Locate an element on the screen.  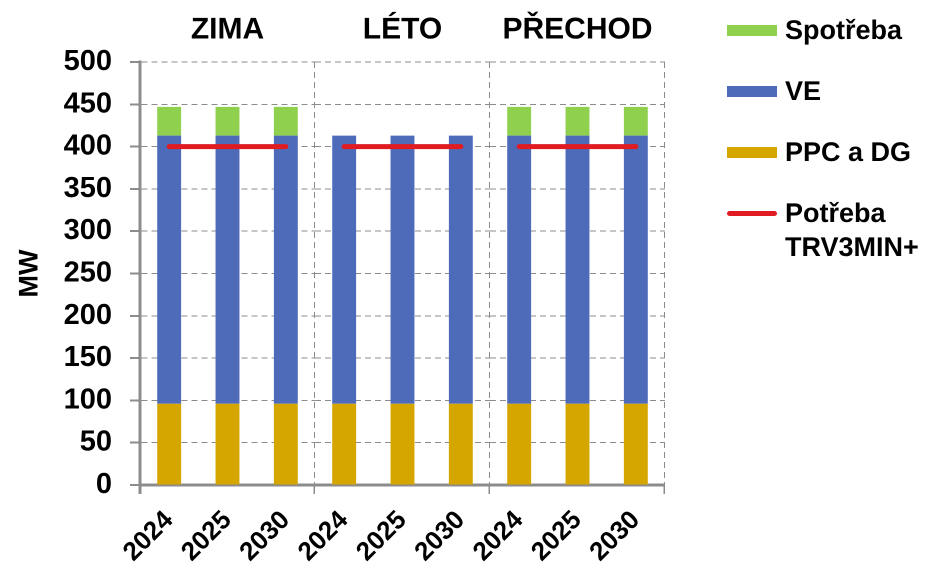
chart-title: LÉTO is located at coordinates (402, 28).